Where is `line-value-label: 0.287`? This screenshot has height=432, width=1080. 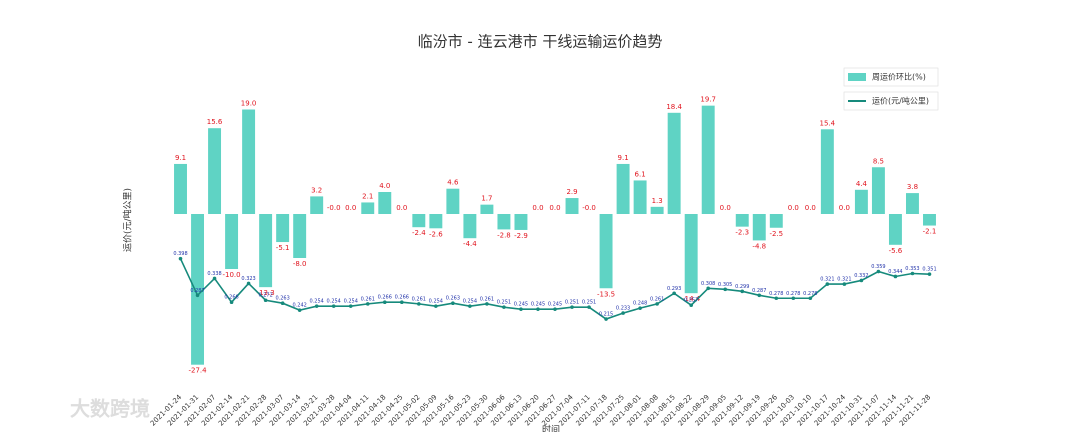 line-value-label: 0.287 is located at coordinates (197, 291).